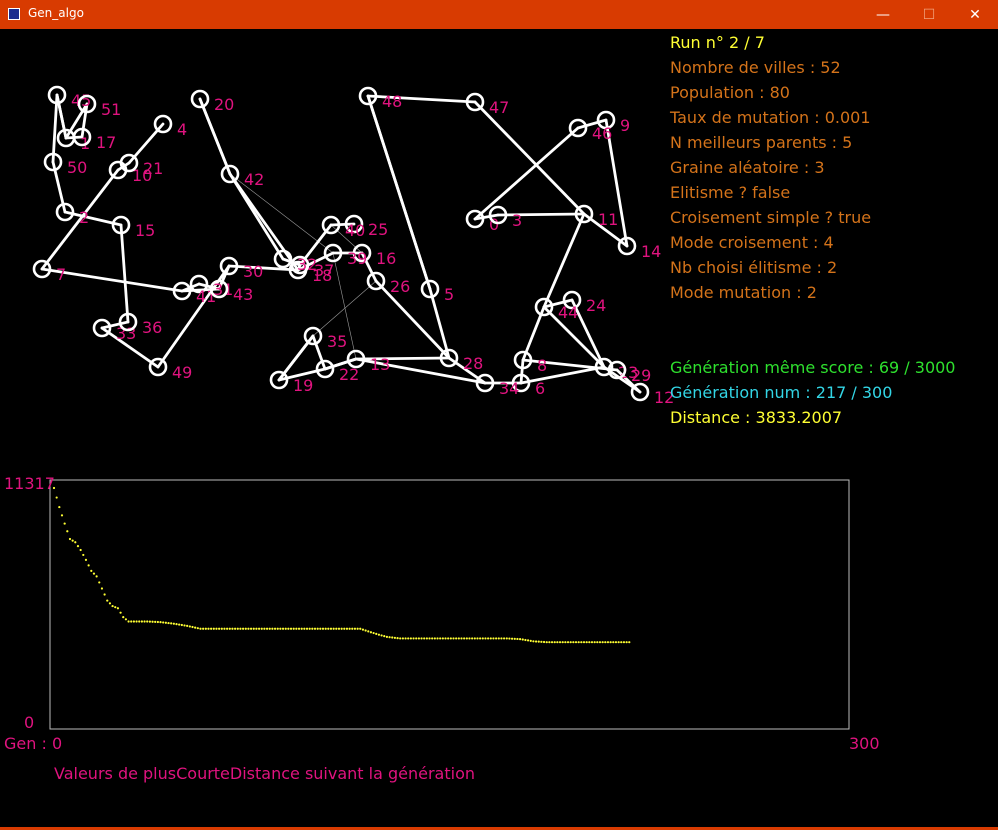 Image resolution: width=998 pixels, height=830 pixels. I want to click on x-axis-label: Gen : 0, so click(33, 743).